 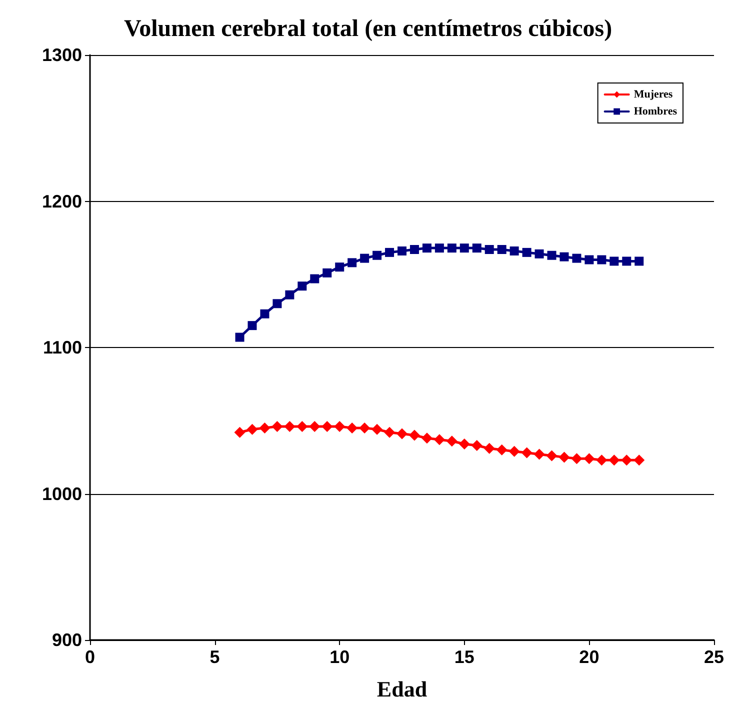 What do you see at coordinates (67, 640) in the screenshot?
I see `y-tick-label: 900` at bounding box center [67, 640].